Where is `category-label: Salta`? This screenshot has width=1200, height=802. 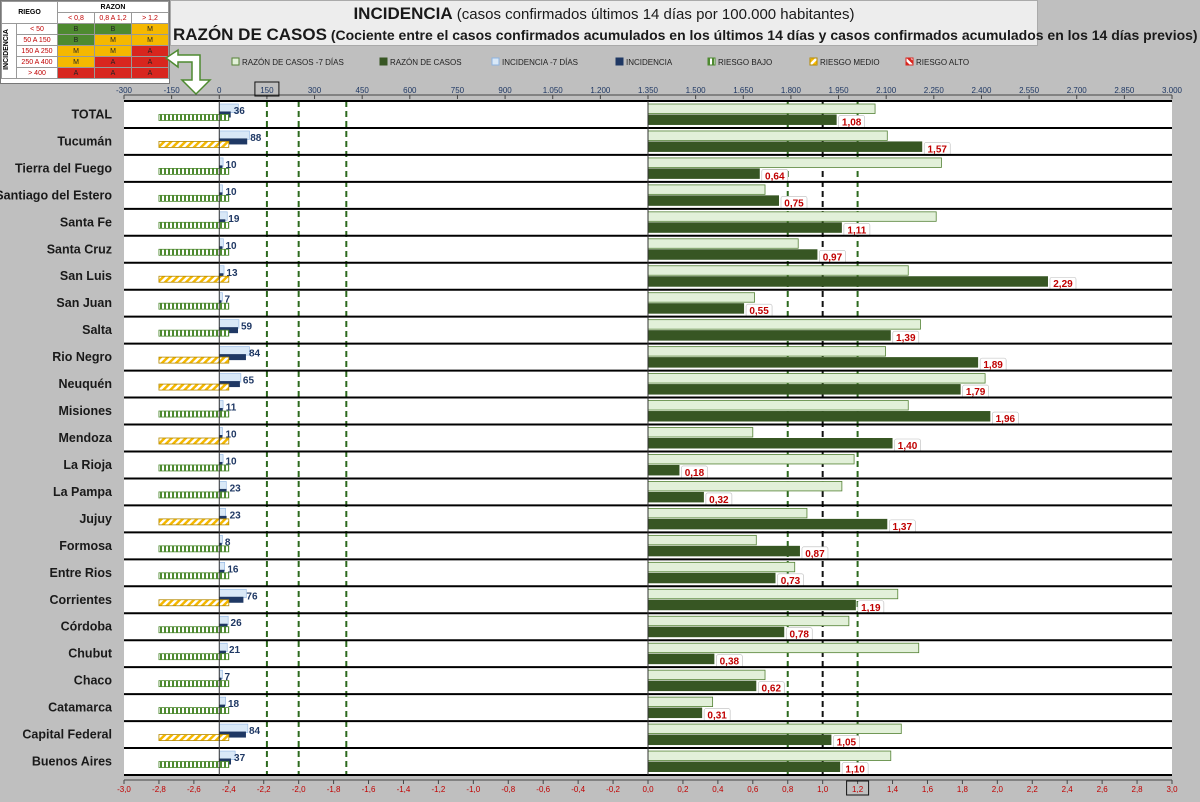 category-label: Salta is located at coordinates (97, 330).